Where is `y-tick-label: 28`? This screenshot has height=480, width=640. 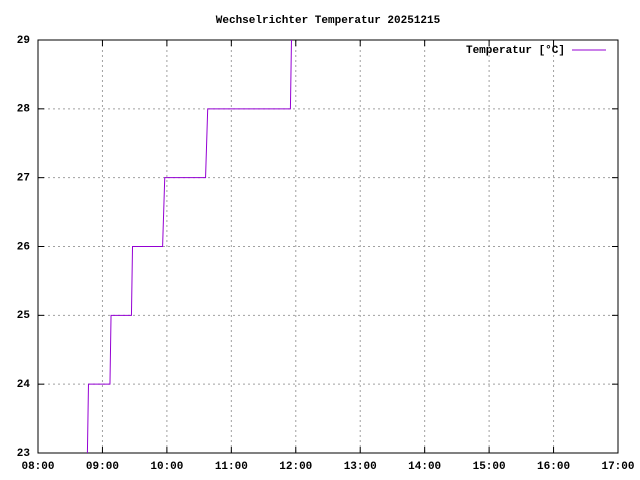 y-tick-label: 28 is located at coordinates (24, 110).